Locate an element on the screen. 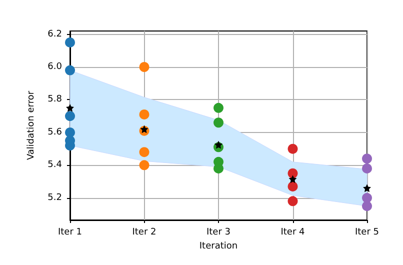 The width and height of the screenshot is (403, 265). y-tick-label: 5.4 is located at coordinates (55, 165).